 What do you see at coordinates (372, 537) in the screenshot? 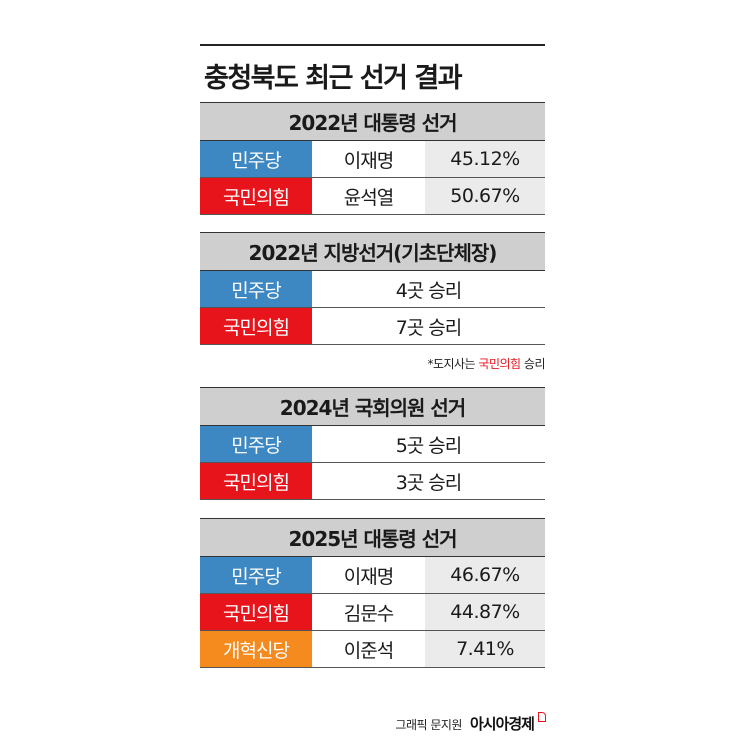
I see `section-header: 2025년 대통령 선거` at bounding box center [372, 537].